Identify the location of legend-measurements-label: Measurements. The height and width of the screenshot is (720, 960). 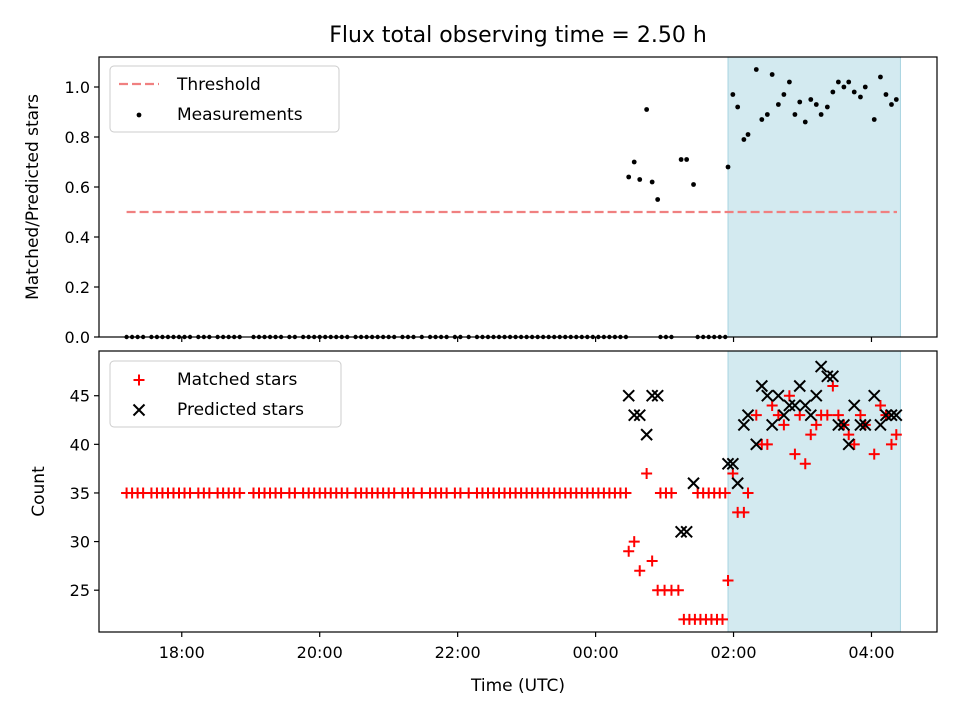
(240, 115).